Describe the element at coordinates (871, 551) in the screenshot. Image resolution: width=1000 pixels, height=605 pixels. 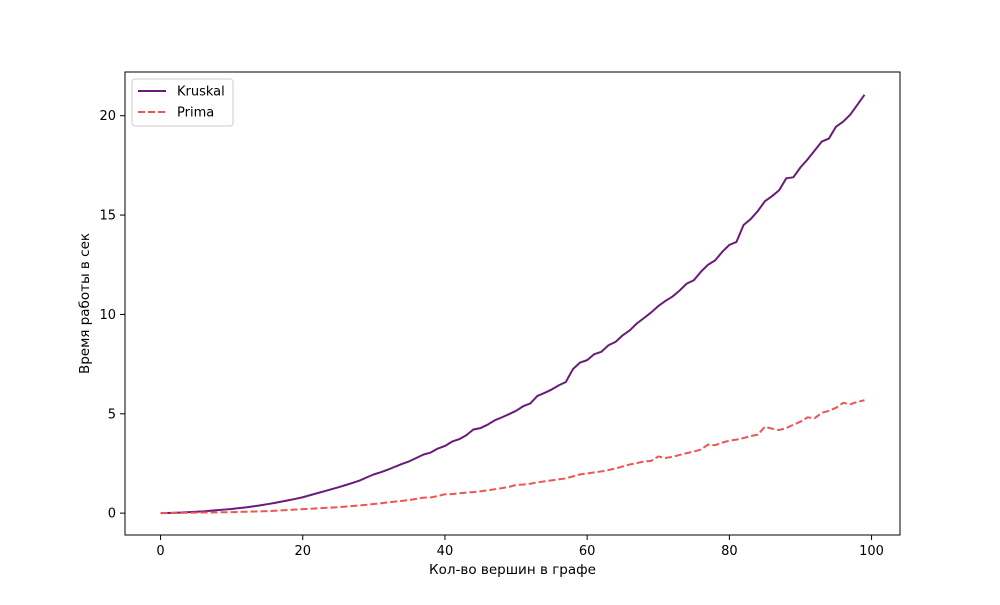
I see `x-tick-label: 100` at that location.